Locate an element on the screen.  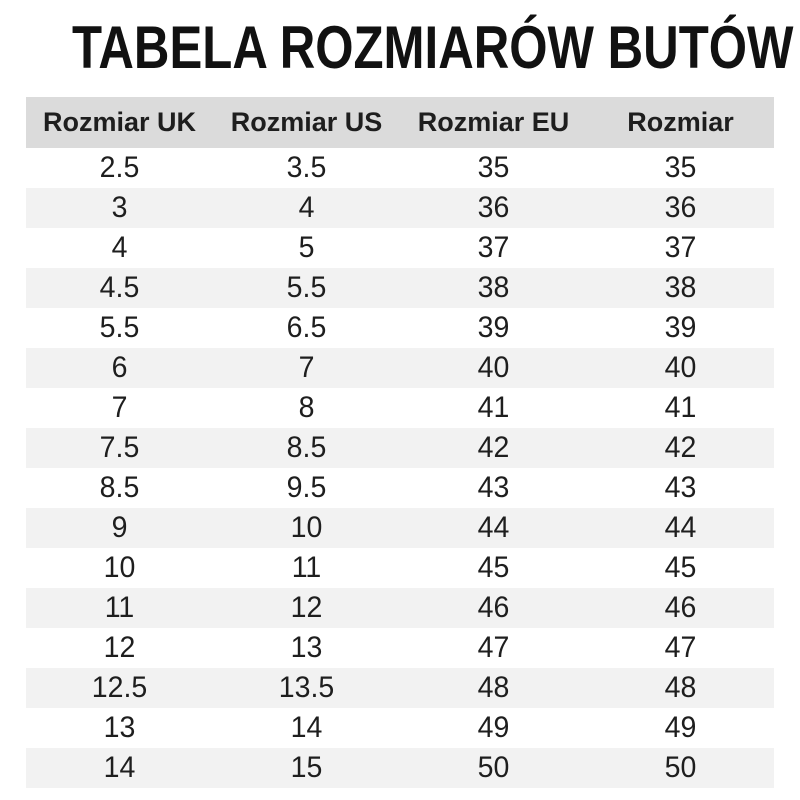
size-table-head: Rozmiar UK Rozmiar US Rozmiar EU Rozmiar is located at coordinates (400, 122).